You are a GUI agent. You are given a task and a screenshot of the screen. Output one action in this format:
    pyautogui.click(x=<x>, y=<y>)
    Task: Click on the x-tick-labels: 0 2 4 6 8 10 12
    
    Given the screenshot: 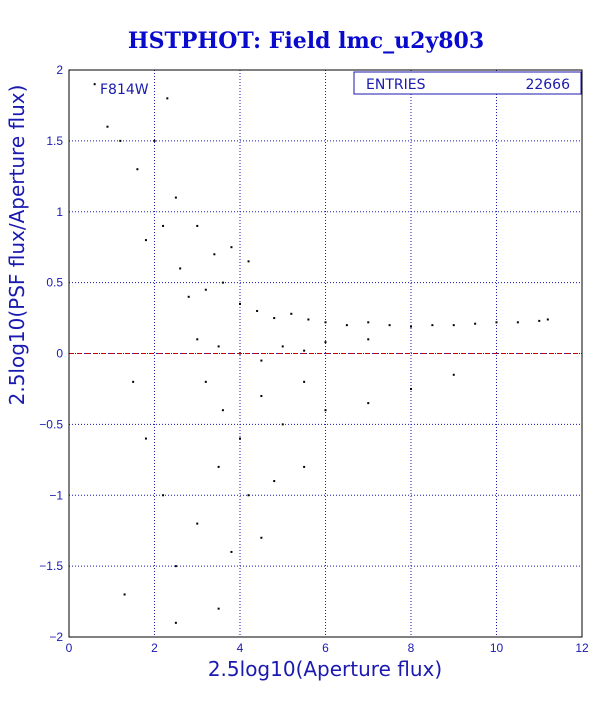 What is the action you would take?
    pyautogui.click(x=327, y=648)
    